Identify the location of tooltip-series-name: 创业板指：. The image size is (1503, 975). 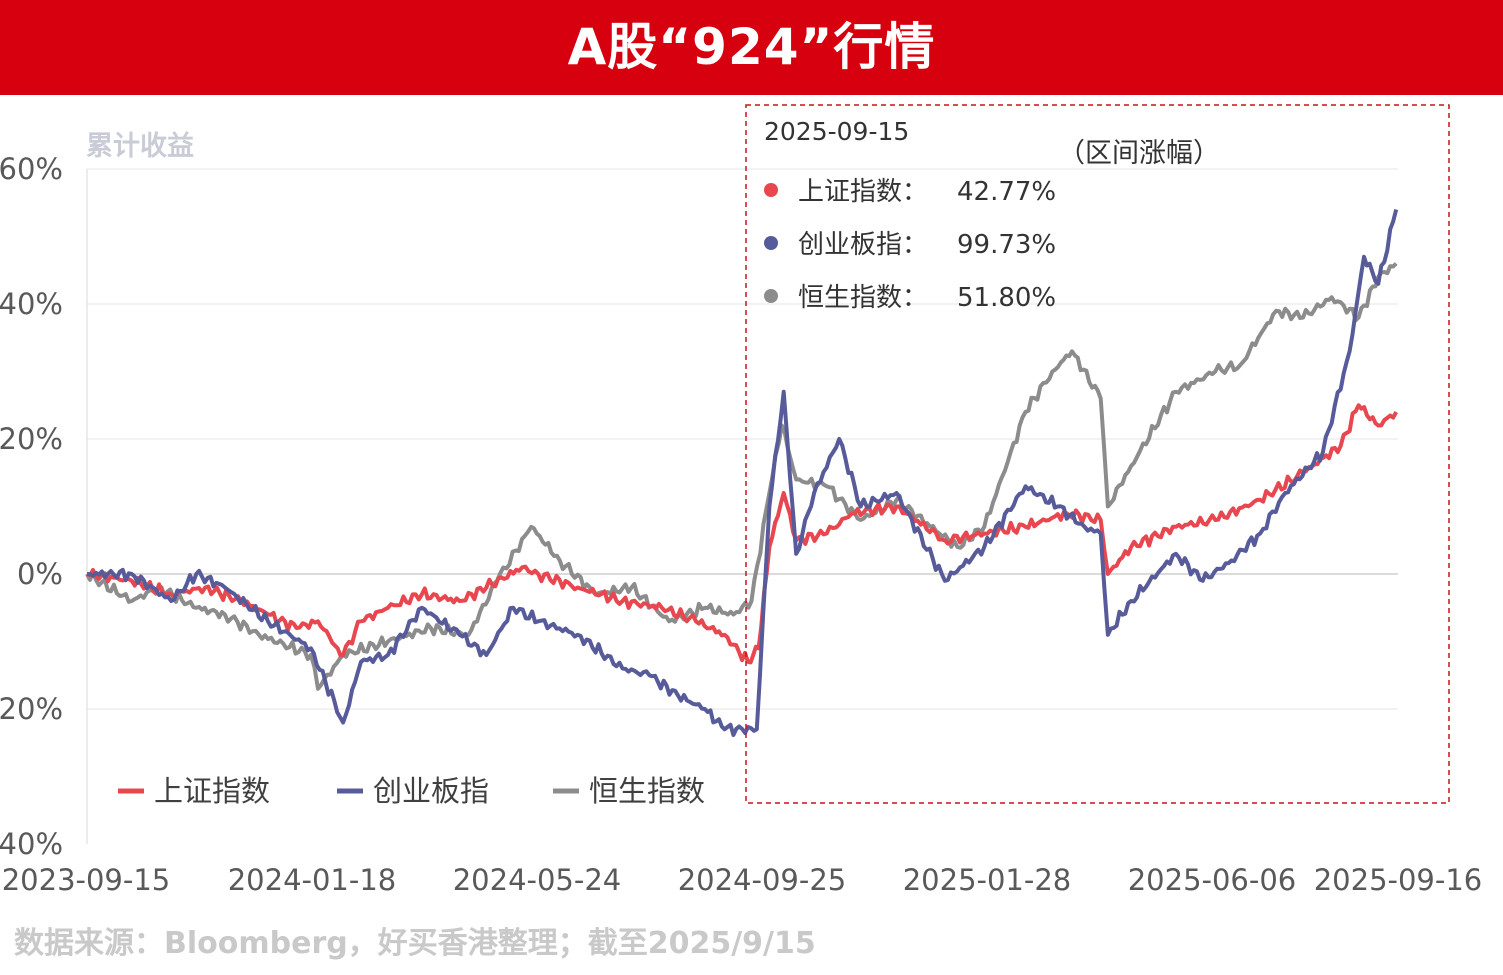
(863, 245).